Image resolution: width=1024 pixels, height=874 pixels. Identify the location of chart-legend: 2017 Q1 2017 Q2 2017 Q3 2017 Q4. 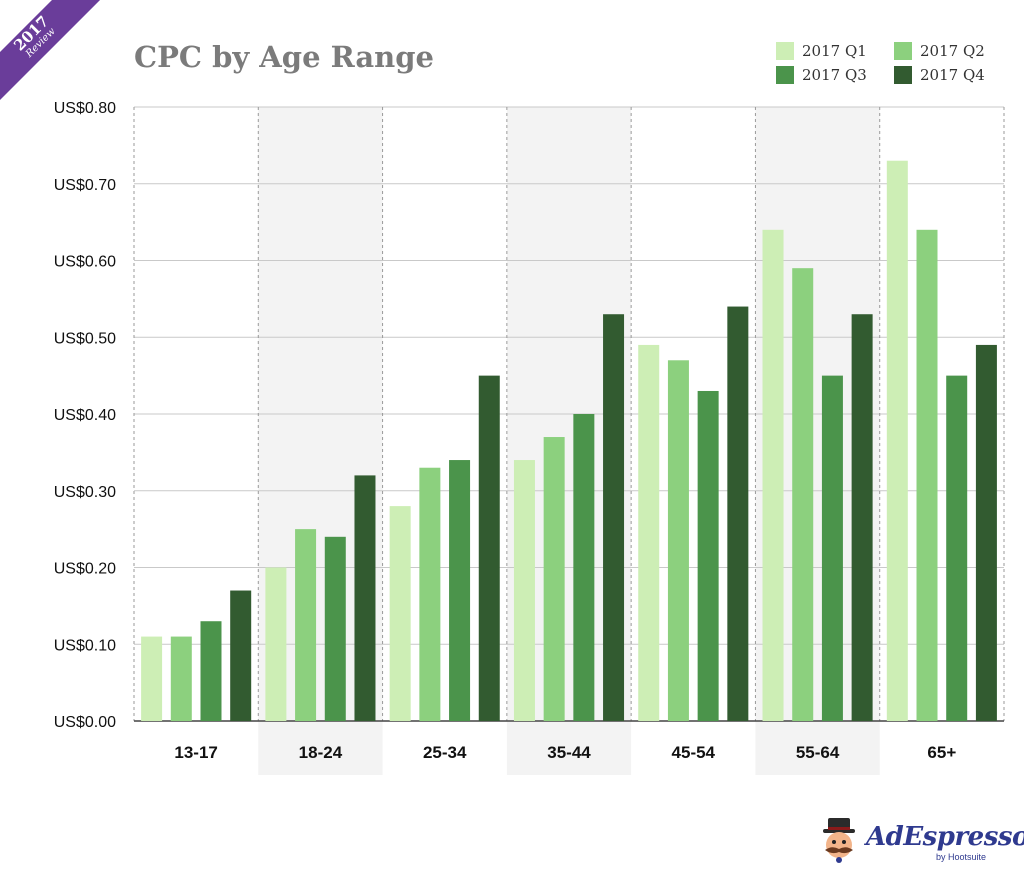
(891, 64).